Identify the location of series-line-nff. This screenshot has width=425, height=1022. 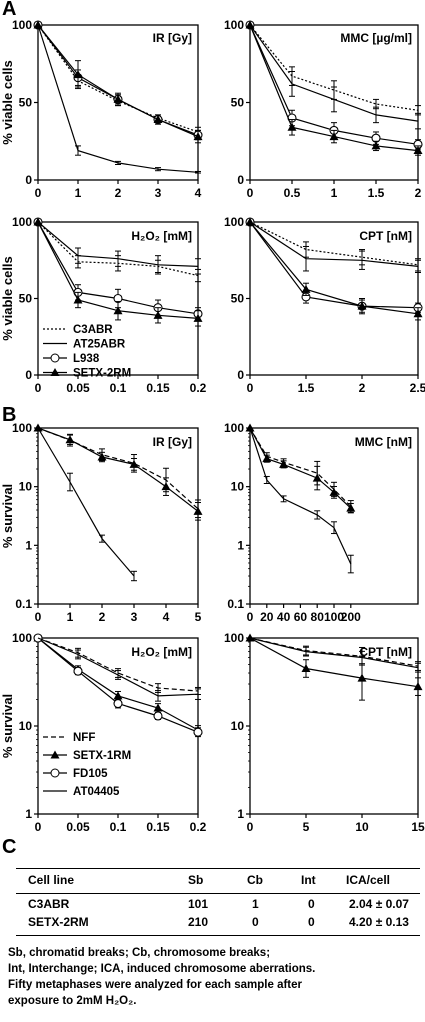
(118, 664).